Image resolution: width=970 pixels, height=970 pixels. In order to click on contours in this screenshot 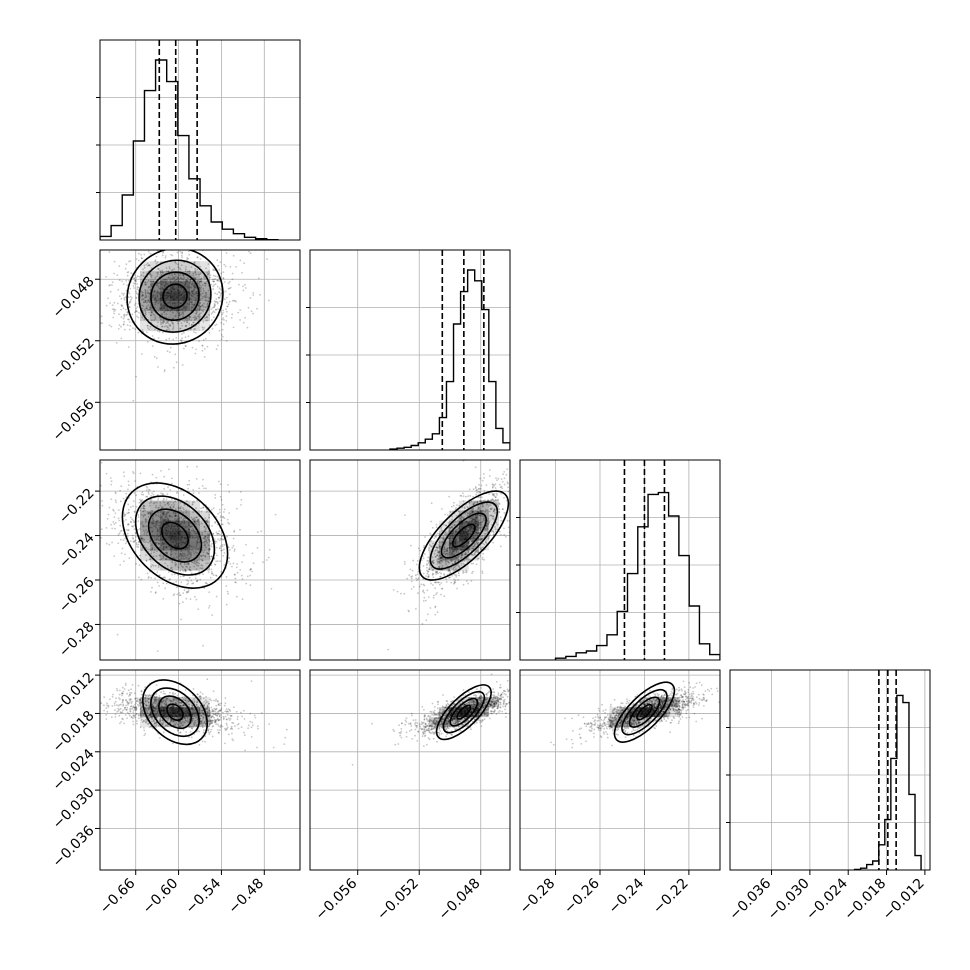, I will do `click(175, 535)`.